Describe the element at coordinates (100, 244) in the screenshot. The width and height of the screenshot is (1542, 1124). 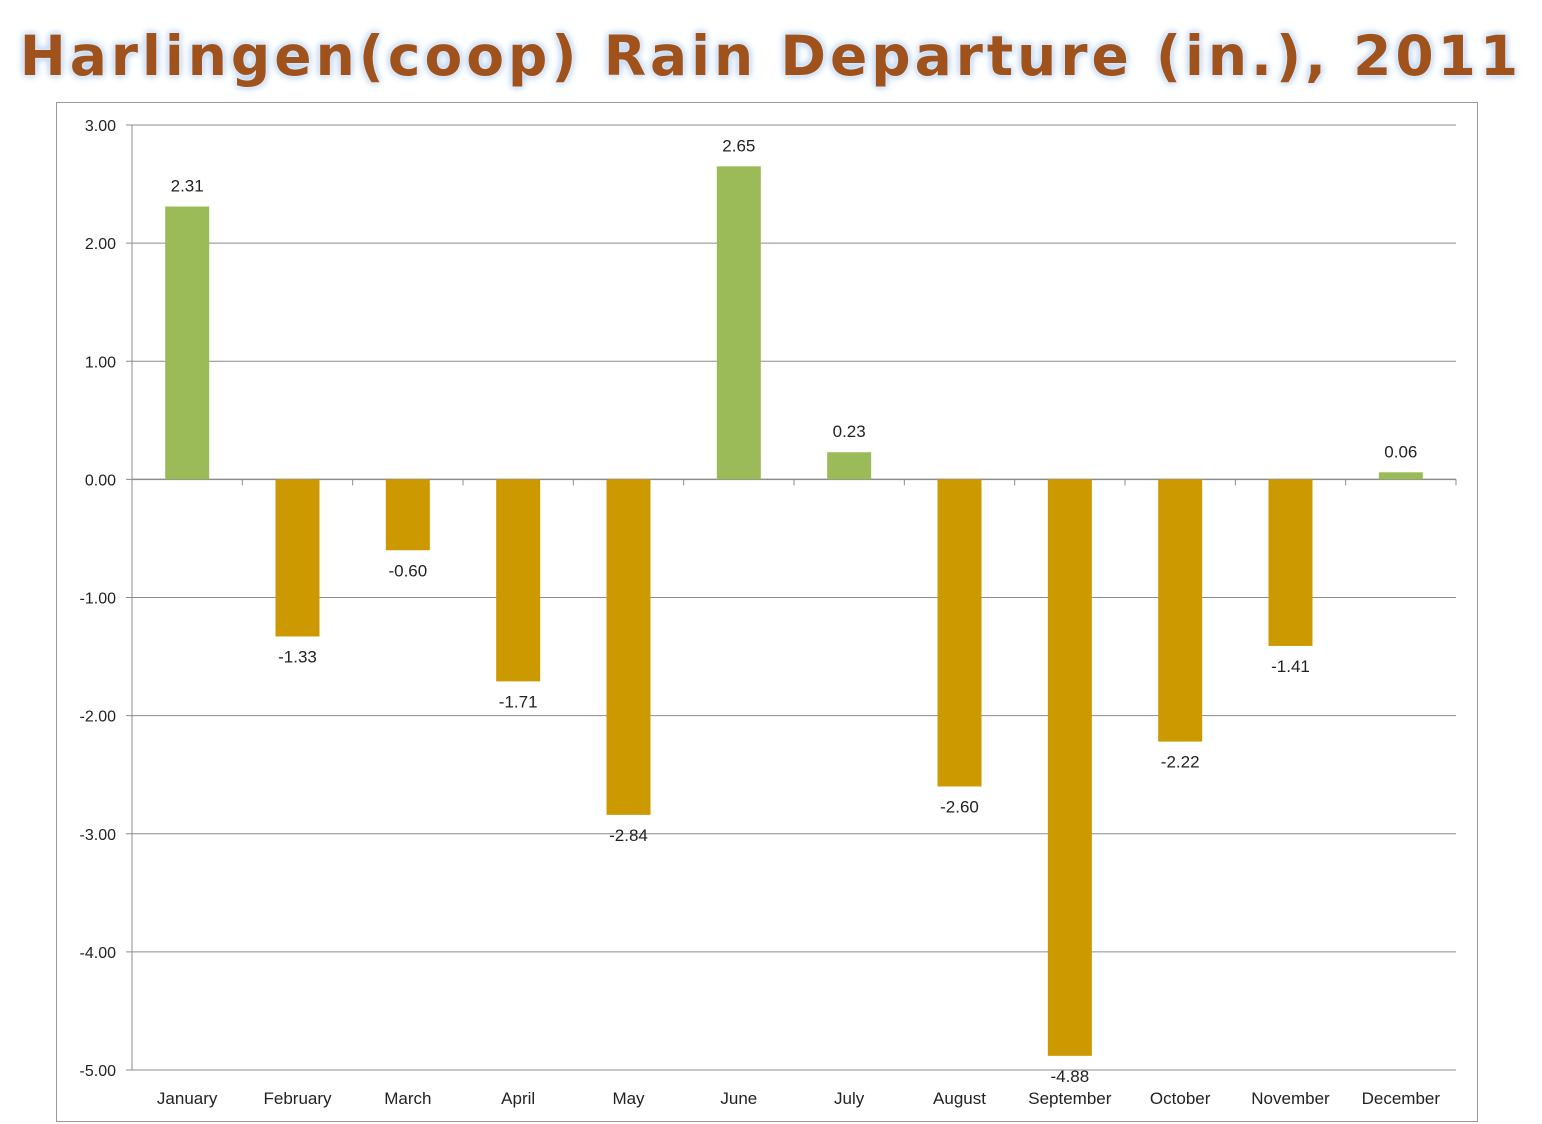
I see `y-tick-label: 2.00` at that location.